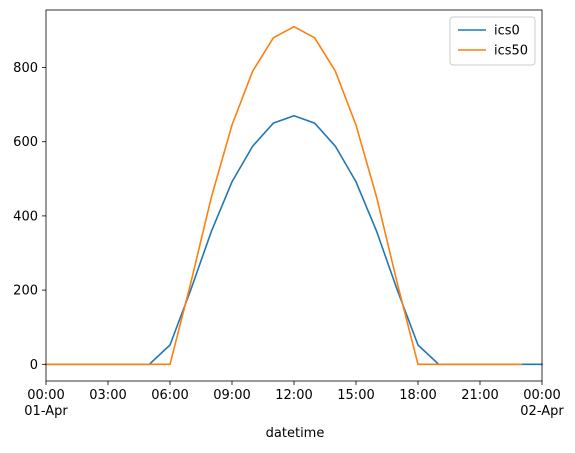 Image resolution: width=575 pixels, height=453 pixels. What do you see at coordinates (34, 365) in the screenshot?
I see `y-tick-label: 0` at bounding box center [34, 365].